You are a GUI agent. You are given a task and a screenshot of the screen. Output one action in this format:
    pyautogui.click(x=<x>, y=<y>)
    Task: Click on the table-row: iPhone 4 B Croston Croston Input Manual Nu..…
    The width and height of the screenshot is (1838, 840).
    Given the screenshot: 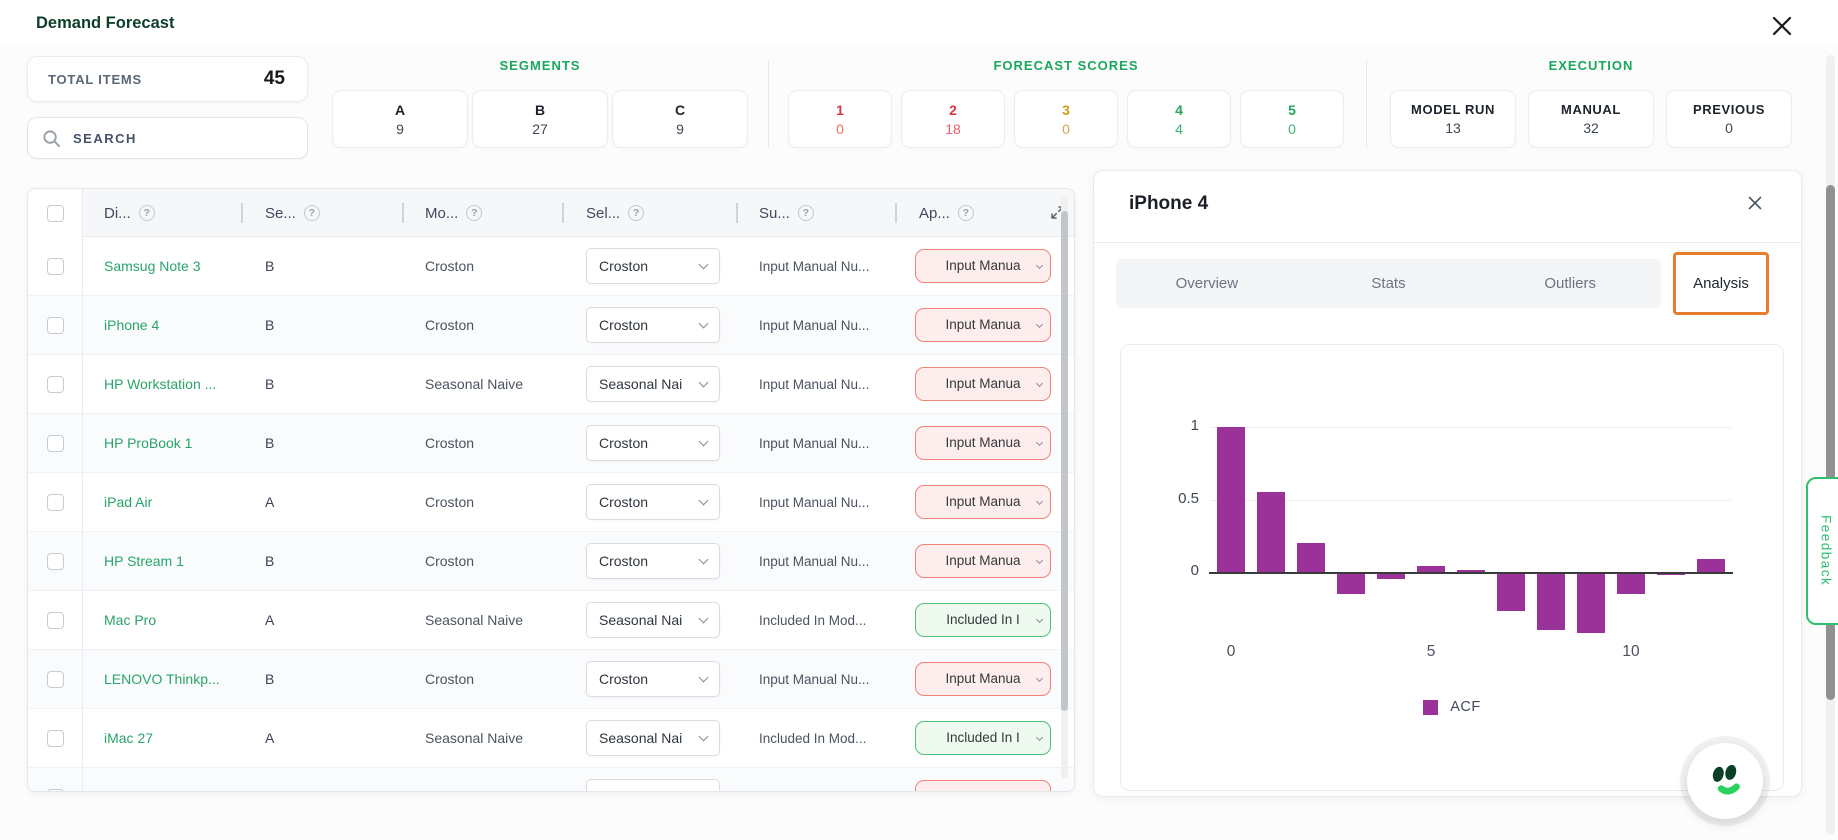 What is the action you would take?
    pyautogui.click(x=551, y=325)
    